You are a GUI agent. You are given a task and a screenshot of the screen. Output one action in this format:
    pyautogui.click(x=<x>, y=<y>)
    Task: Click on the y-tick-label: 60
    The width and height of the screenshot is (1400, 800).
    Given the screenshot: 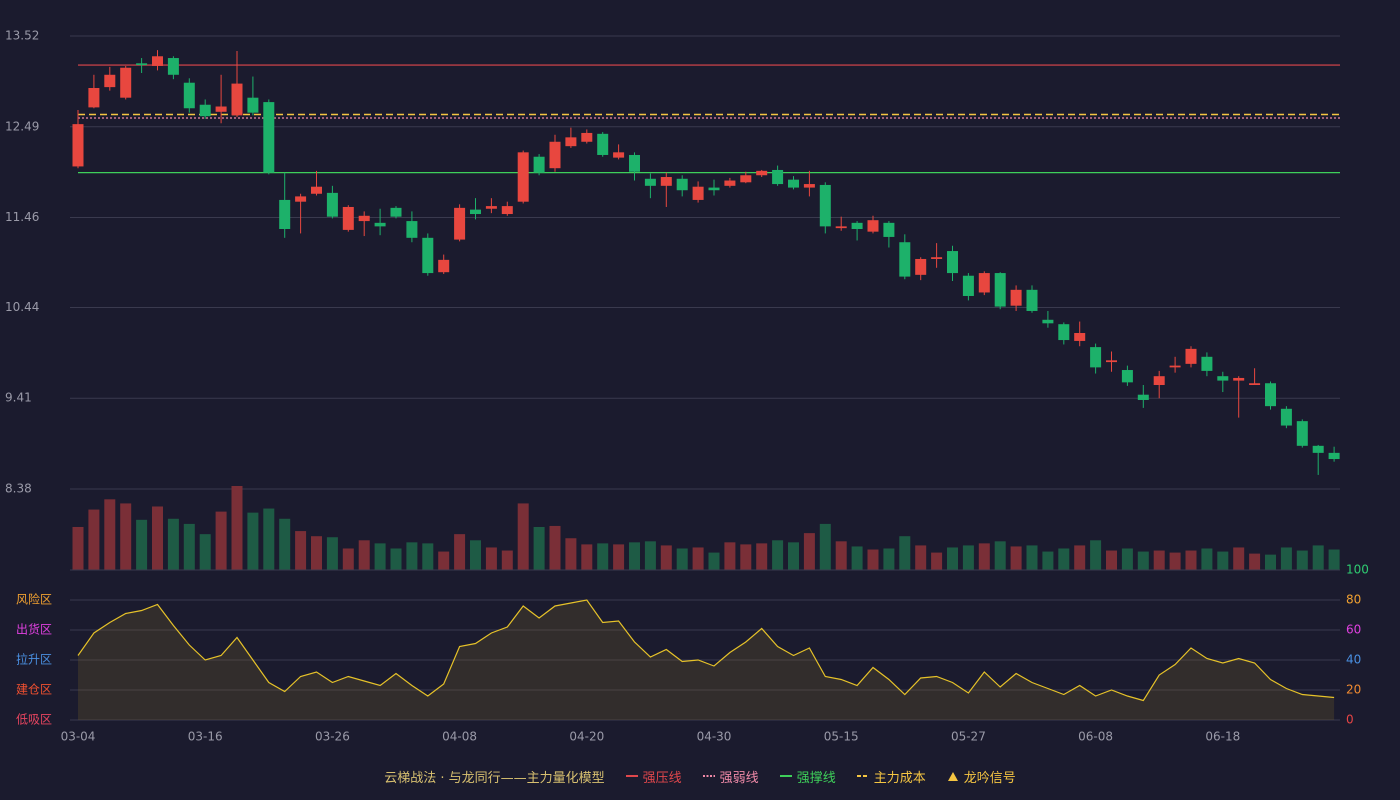 What is the action you would take?
    pyautogui.click(x=1353, y=630)
    